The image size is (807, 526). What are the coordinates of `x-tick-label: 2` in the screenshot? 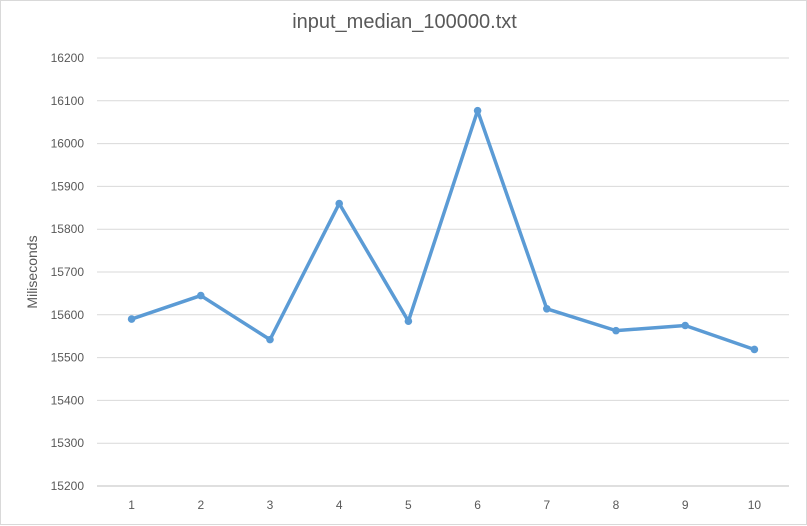 It's located at (200, 505).